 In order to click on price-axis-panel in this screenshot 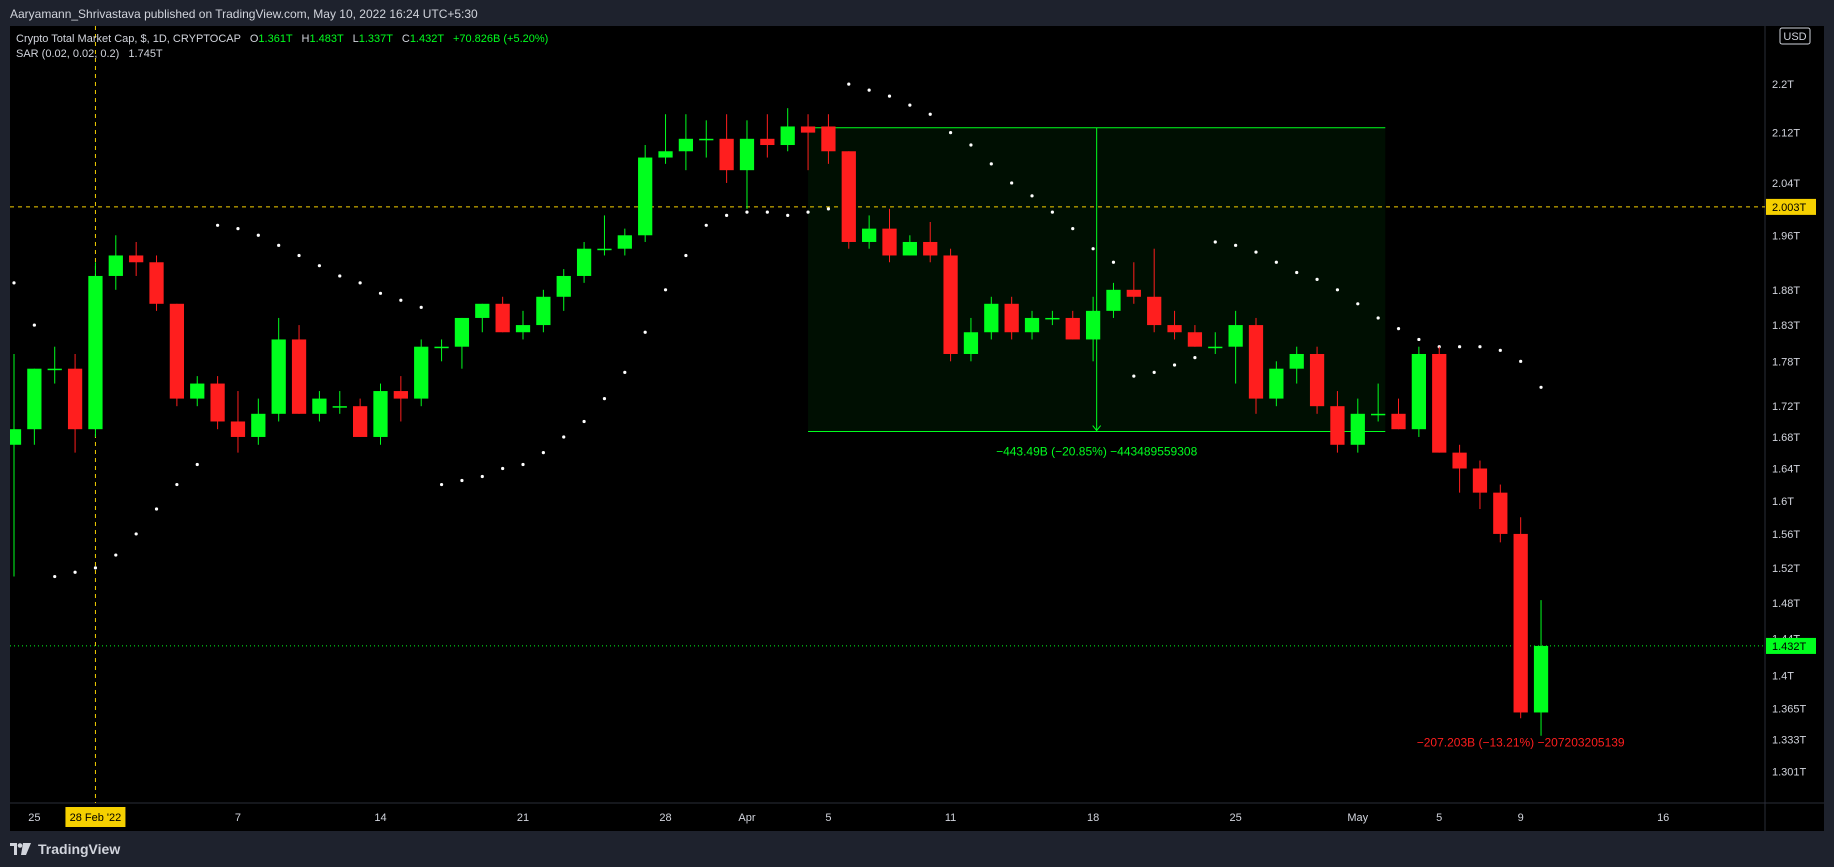, I will do `click(1794, 428)`.